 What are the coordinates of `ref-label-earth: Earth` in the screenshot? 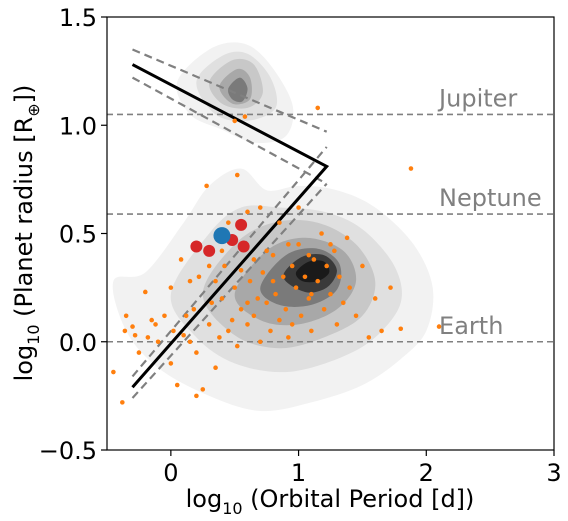 It's located at (471, 326).